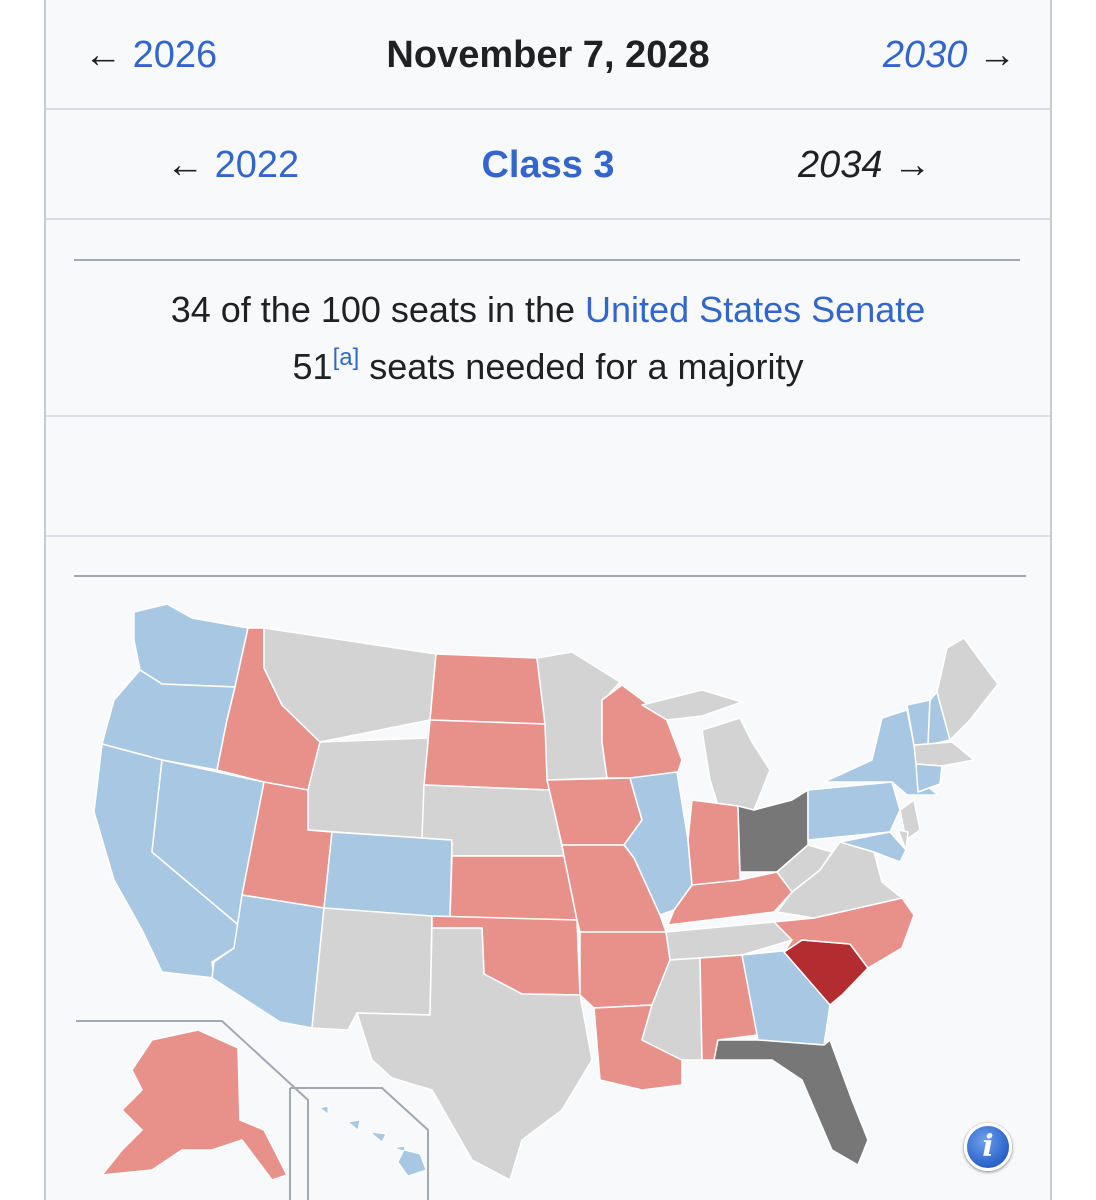  What do you see at coordinates (873, 847) in the screenshot?
I see `state-maryland` at bounding box center [873, 847].